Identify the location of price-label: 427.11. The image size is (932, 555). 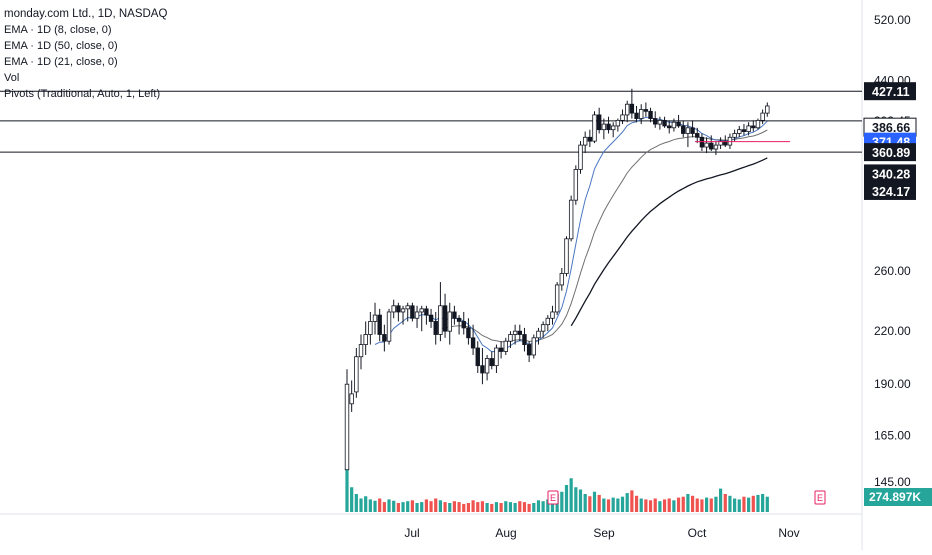
(891, 92).